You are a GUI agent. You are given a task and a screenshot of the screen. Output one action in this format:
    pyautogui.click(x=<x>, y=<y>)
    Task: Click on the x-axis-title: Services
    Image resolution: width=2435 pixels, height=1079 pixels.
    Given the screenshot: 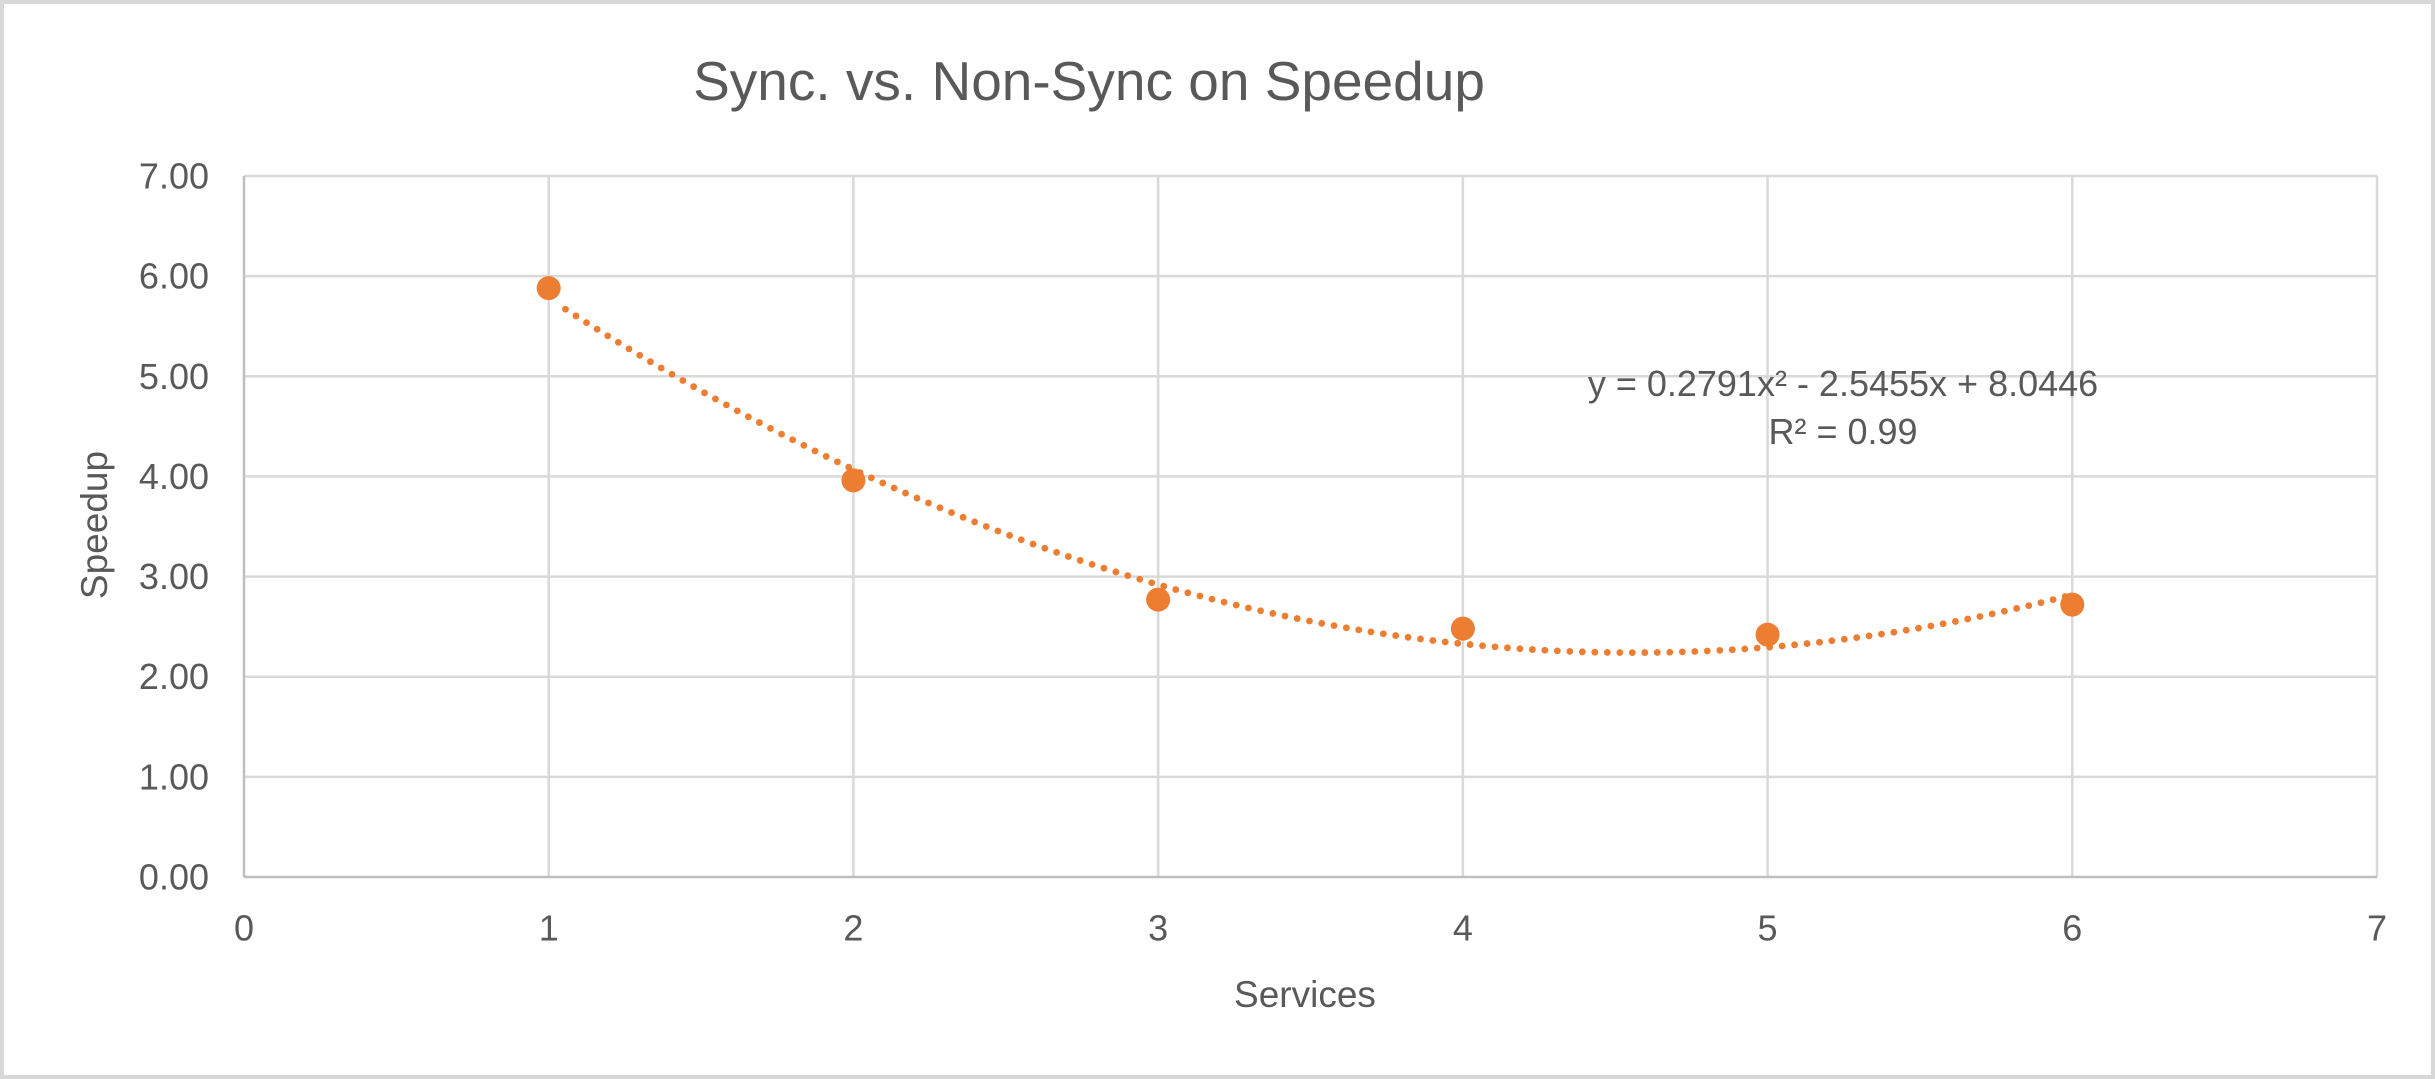 What is the action you would take?
    pyautogui.click(x=1305, y=994)
    